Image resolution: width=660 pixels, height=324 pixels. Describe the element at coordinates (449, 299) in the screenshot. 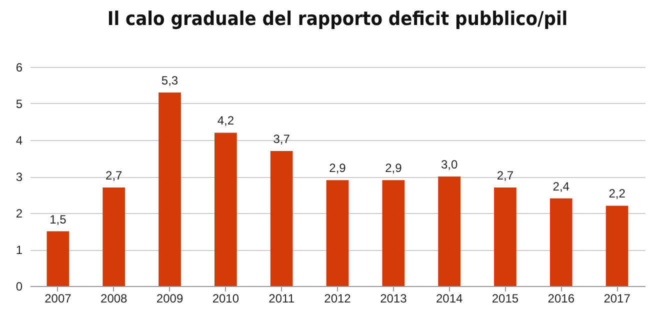

I see `x-tick-label: 2014` at that location.